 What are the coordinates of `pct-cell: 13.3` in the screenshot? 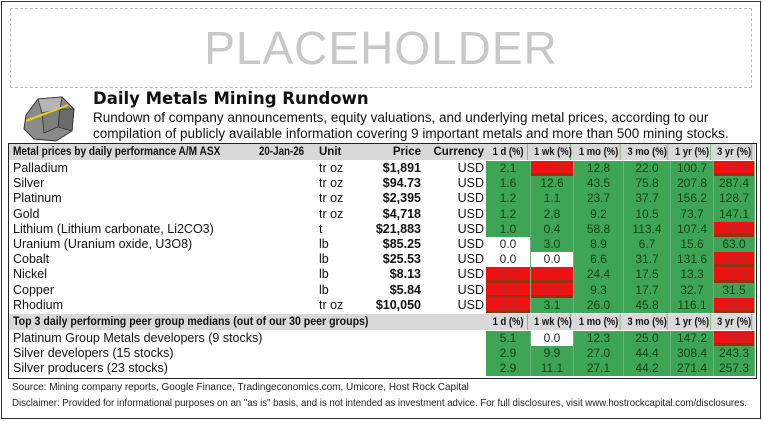 It's located at (692, 275).